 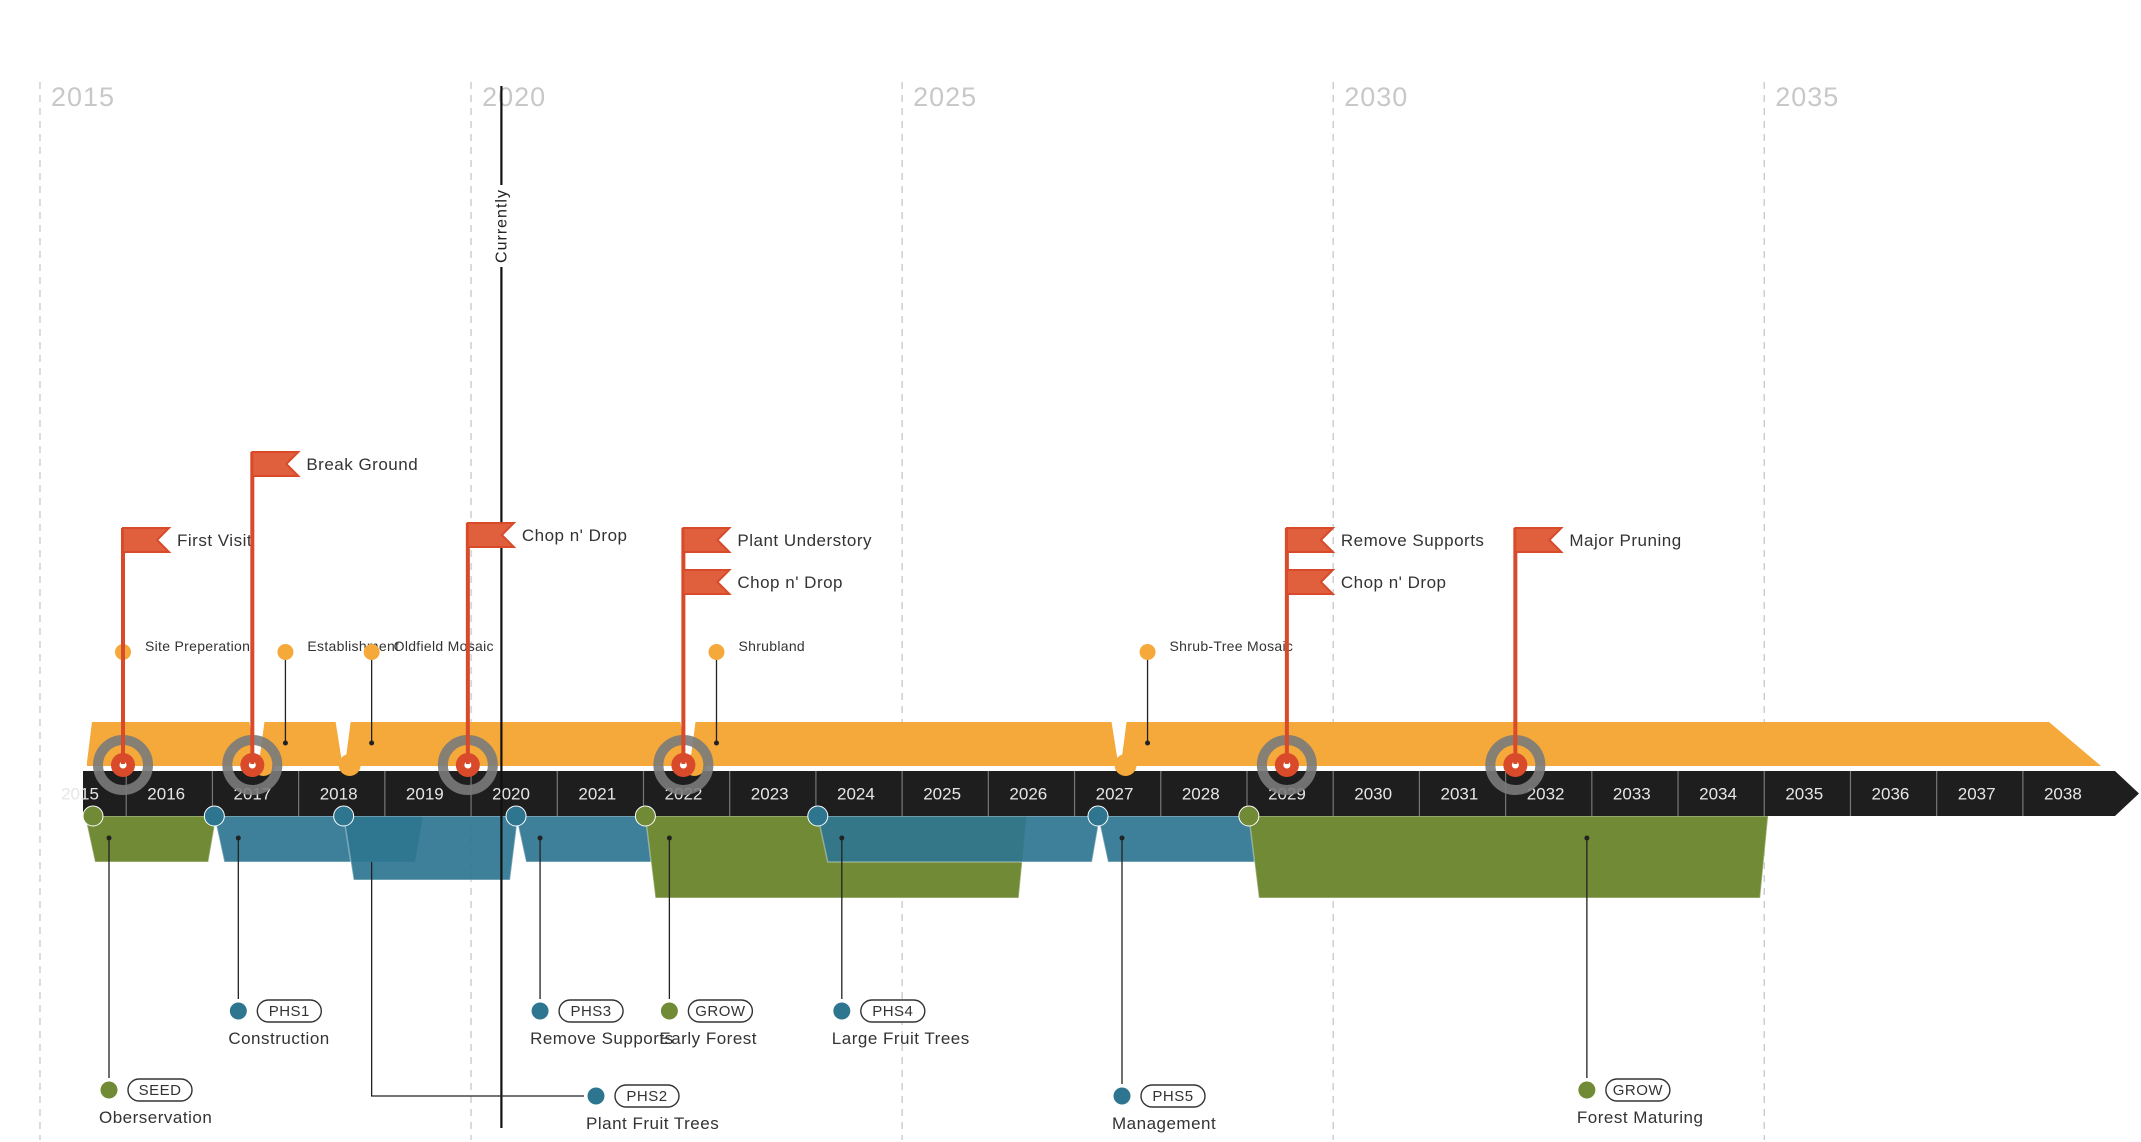 I want to click on year-label: 2036, so click(x=1891, y=794).